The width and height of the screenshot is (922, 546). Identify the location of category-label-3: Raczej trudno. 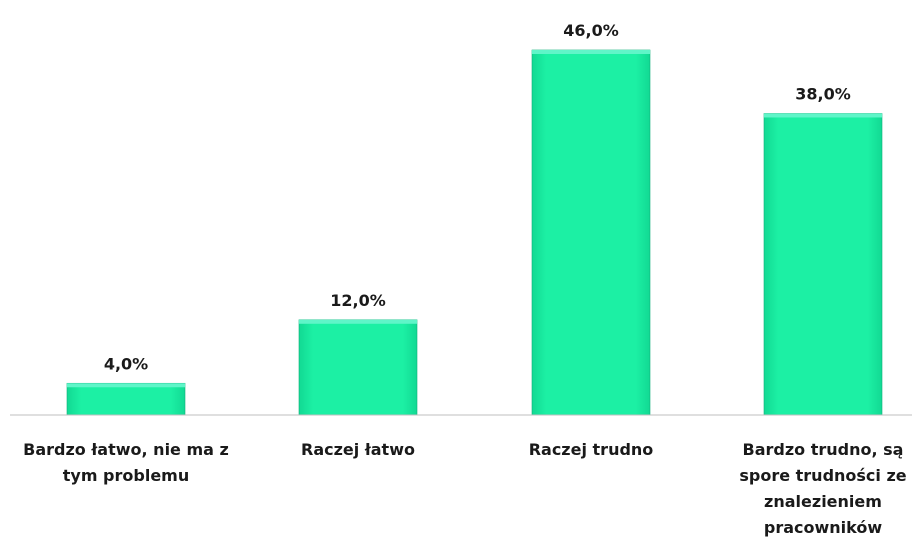
(591, 449).